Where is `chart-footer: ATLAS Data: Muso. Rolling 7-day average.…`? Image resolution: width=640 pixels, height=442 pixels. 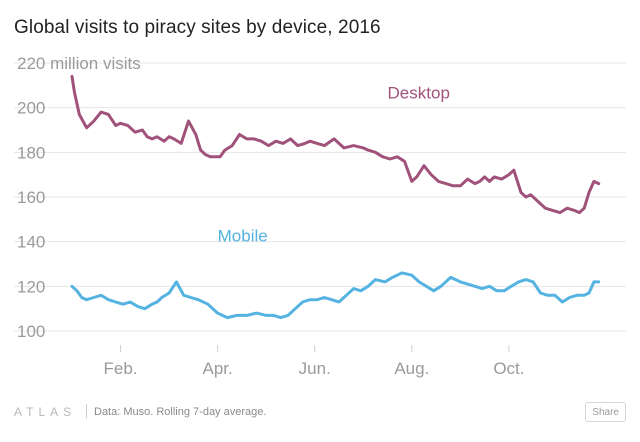 chart-footer: ATLAS Data: Muso. Rolling 7-day average.… is located at coordinates (320, 413).